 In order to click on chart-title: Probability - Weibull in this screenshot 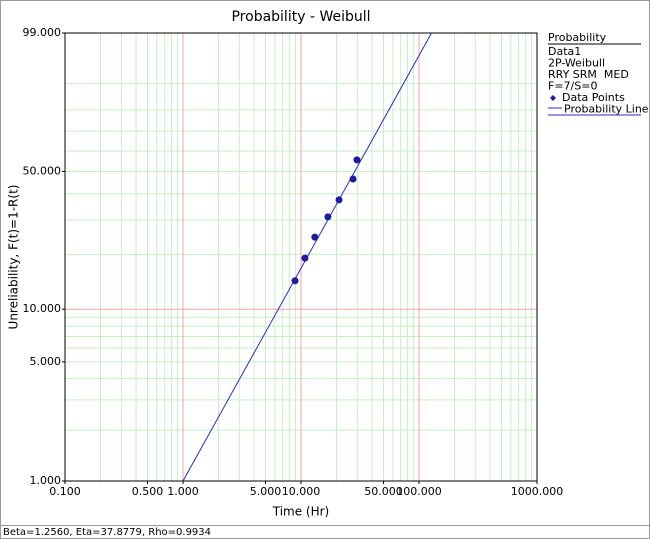, I will do `click(300, 17)`.